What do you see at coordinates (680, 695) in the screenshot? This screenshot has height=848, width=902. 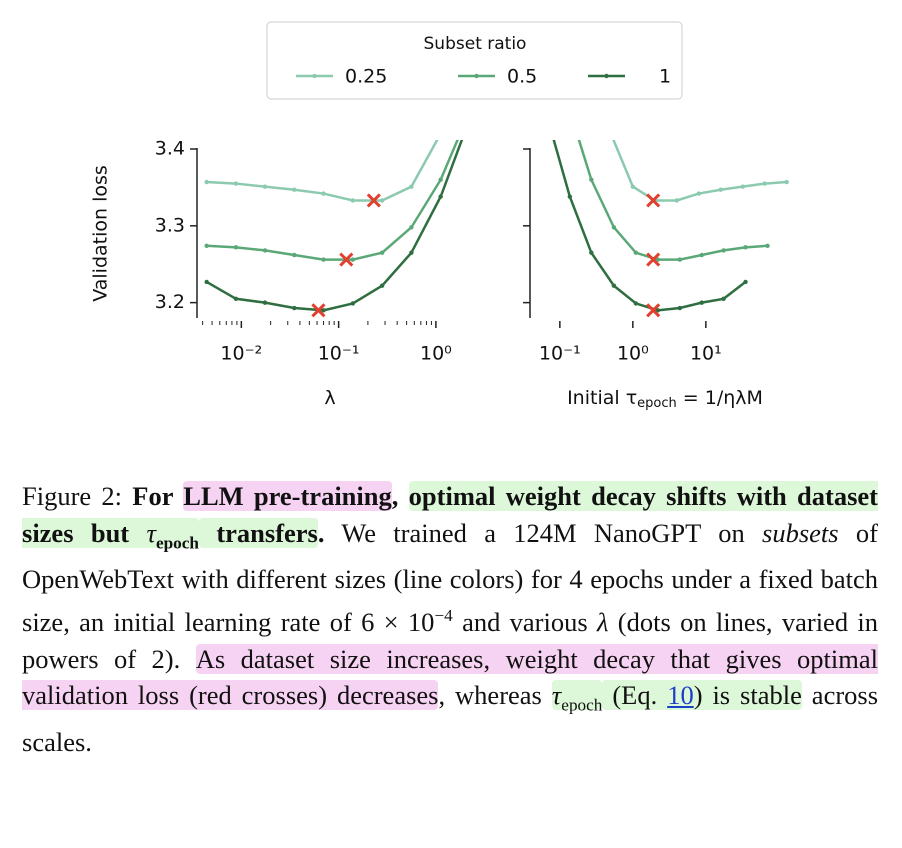 I see `link: 10` at bounding box center [680, 695].